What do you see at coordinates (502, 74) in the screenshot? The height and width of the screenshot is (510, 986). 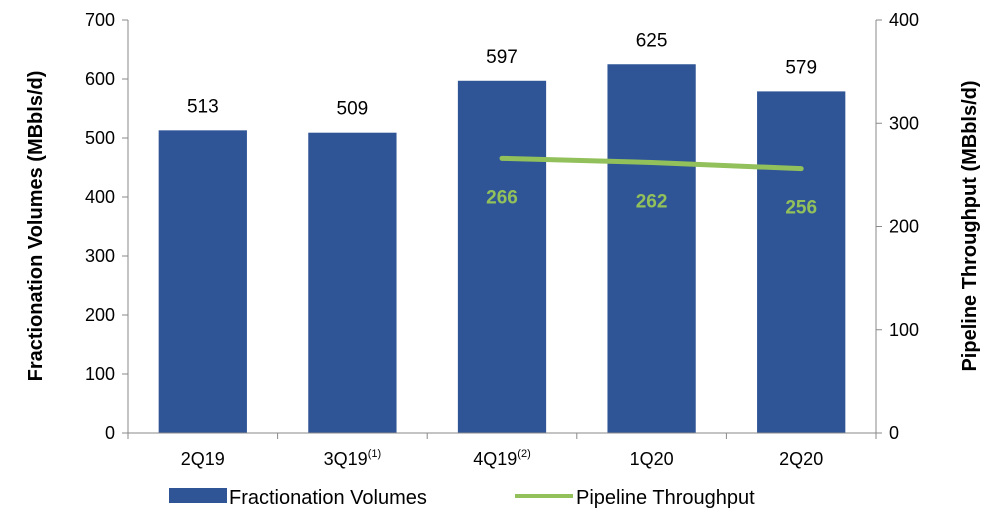 I see `bar-labels-group: 513 509 597 625 579` at bounding box center [502, 74].